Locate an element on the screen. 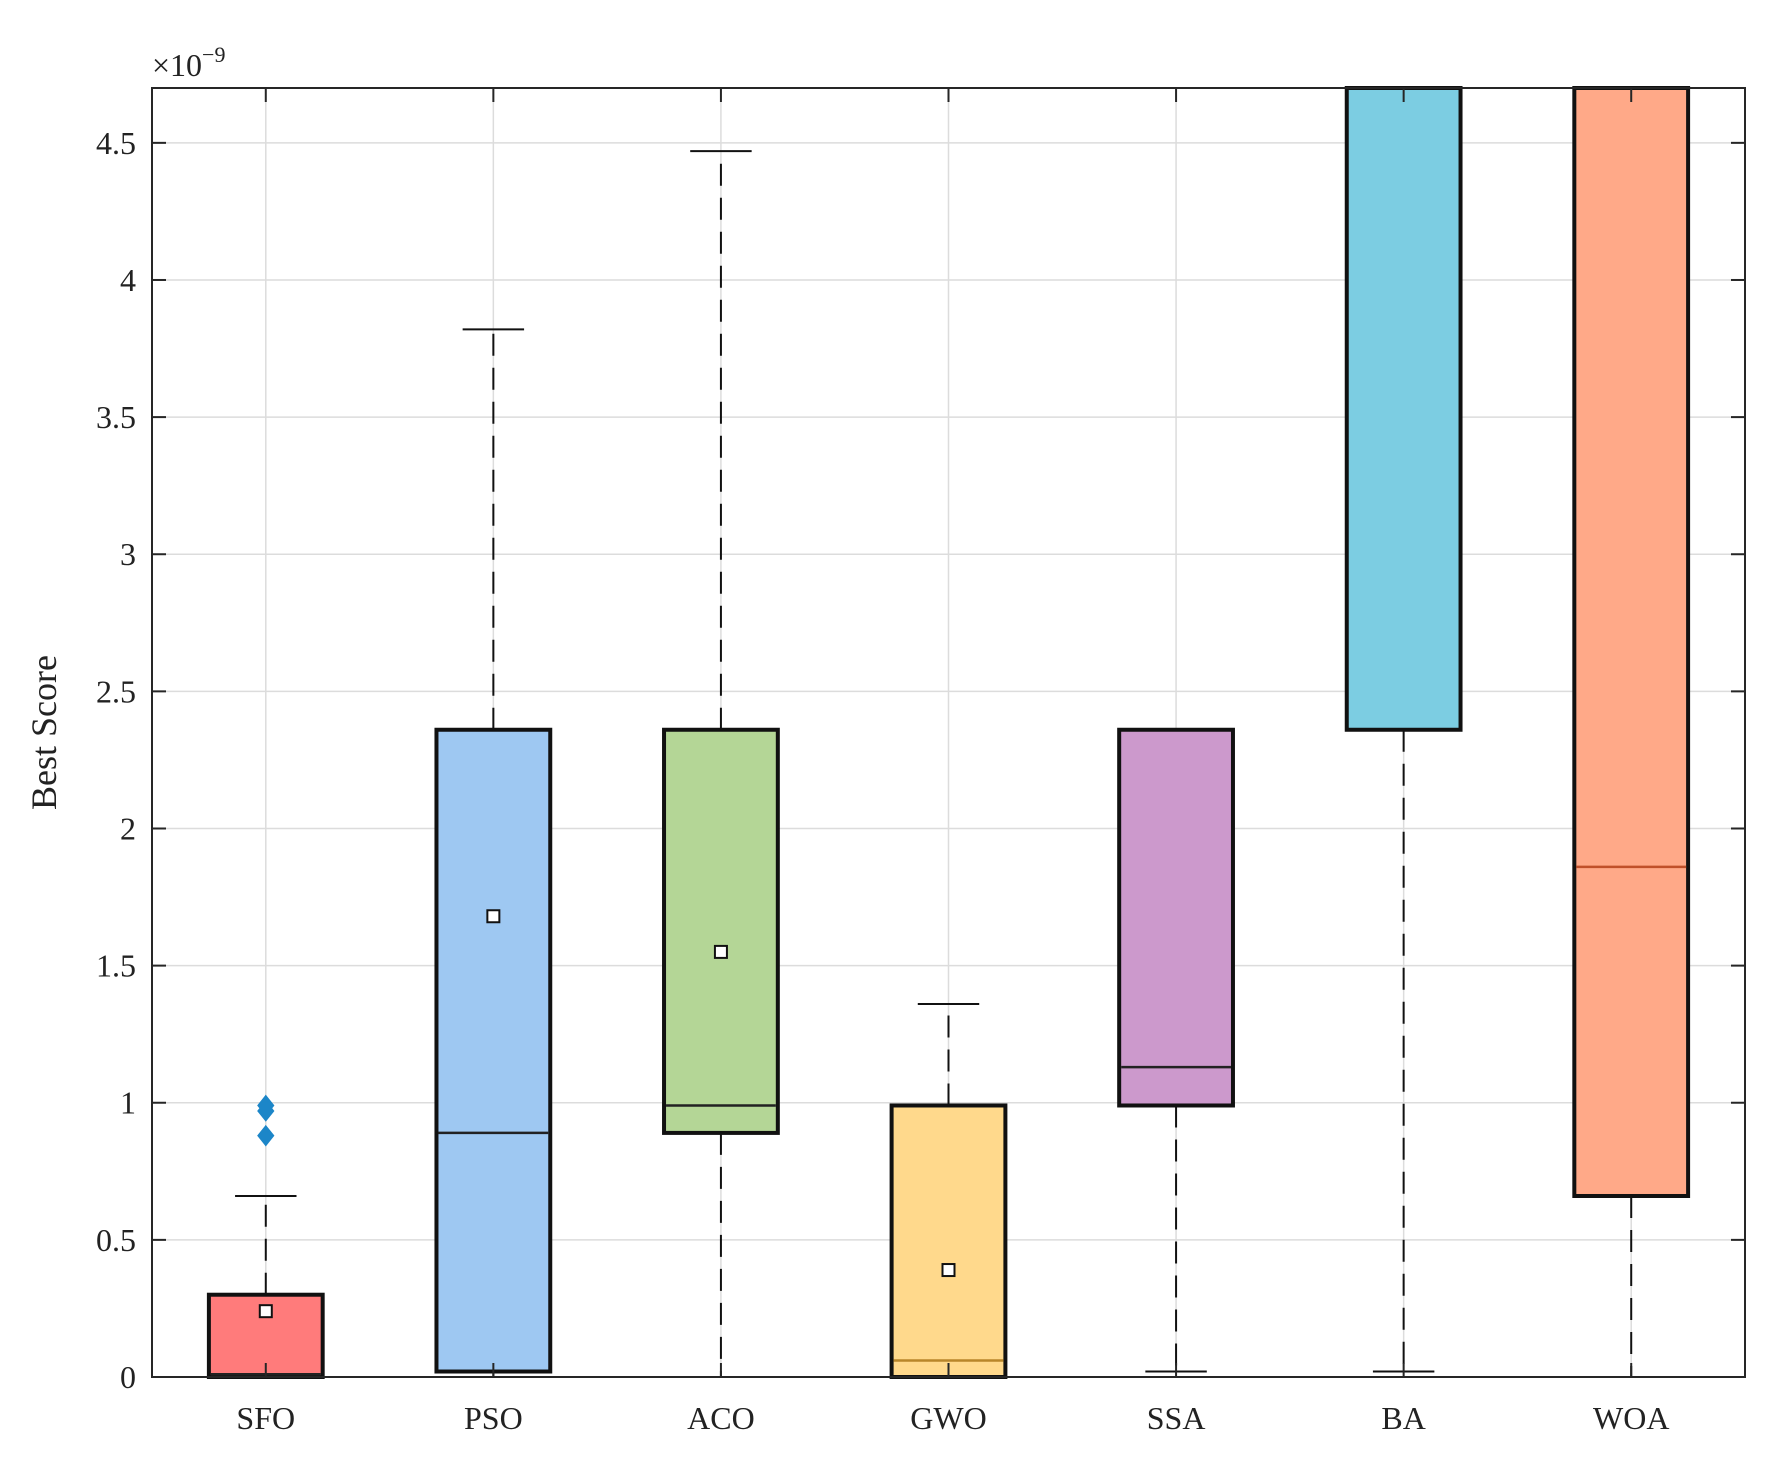 Image resolution: width=1773 pixels, height=1469 pixels. y-tick-label: 4 is located at coordinates (128, 280).